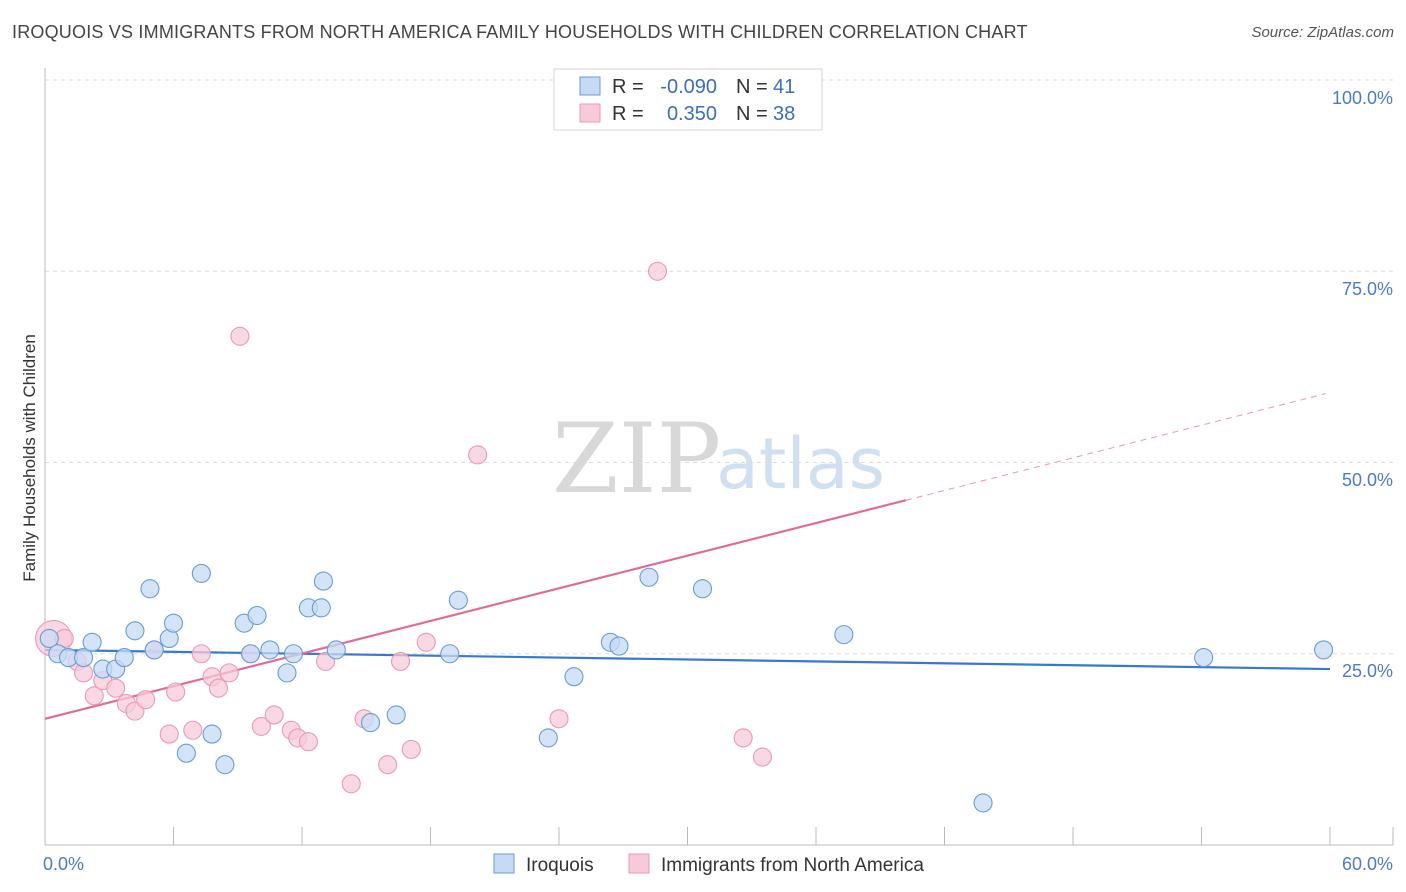 The image size is (1406, 892). I want to click on x-ticks, so click(719, 836).